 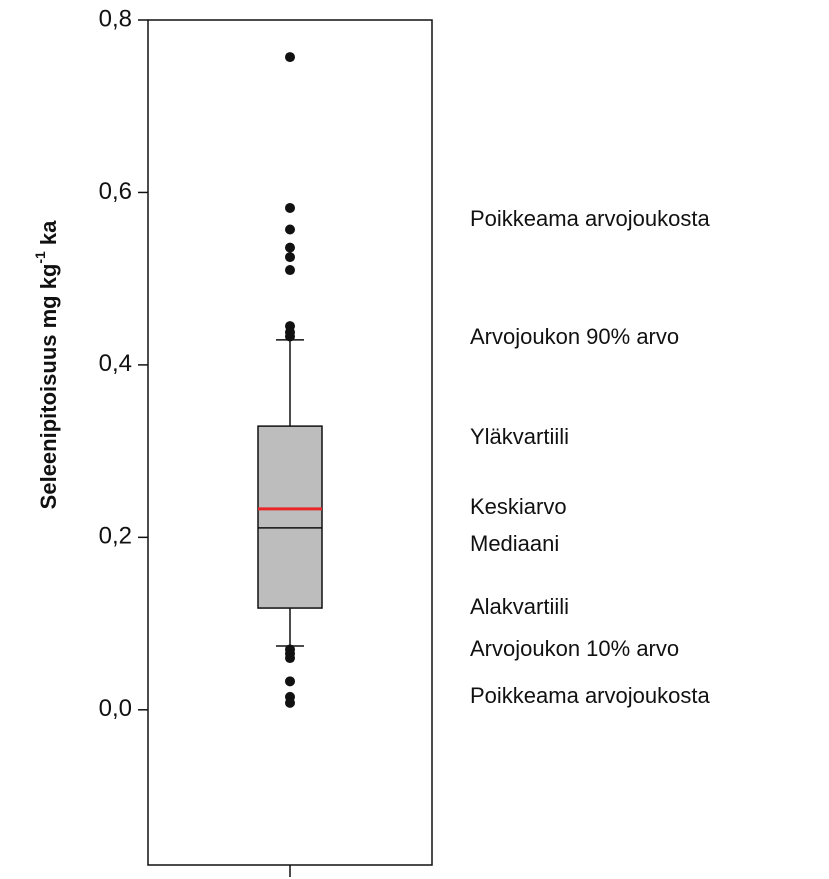 What do you see at coordinates (115, 191) in the screenshot?
I see `y-tick-label: 0,6` at bounding box center [115, 191].